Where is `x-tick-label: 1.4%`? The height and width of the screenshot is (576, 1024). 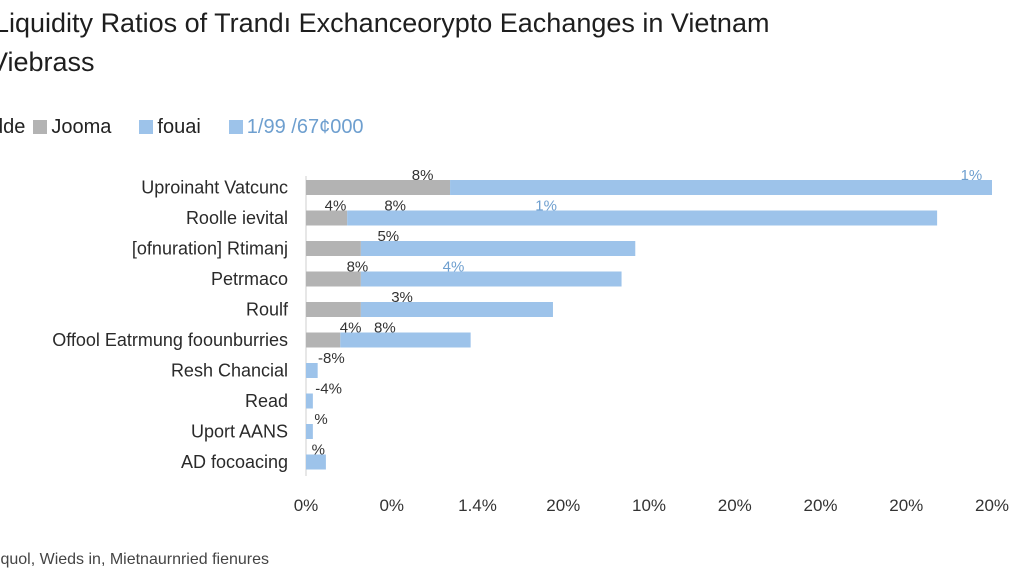 x-tick-label: 1.4% is located at coordinates (477, 505).